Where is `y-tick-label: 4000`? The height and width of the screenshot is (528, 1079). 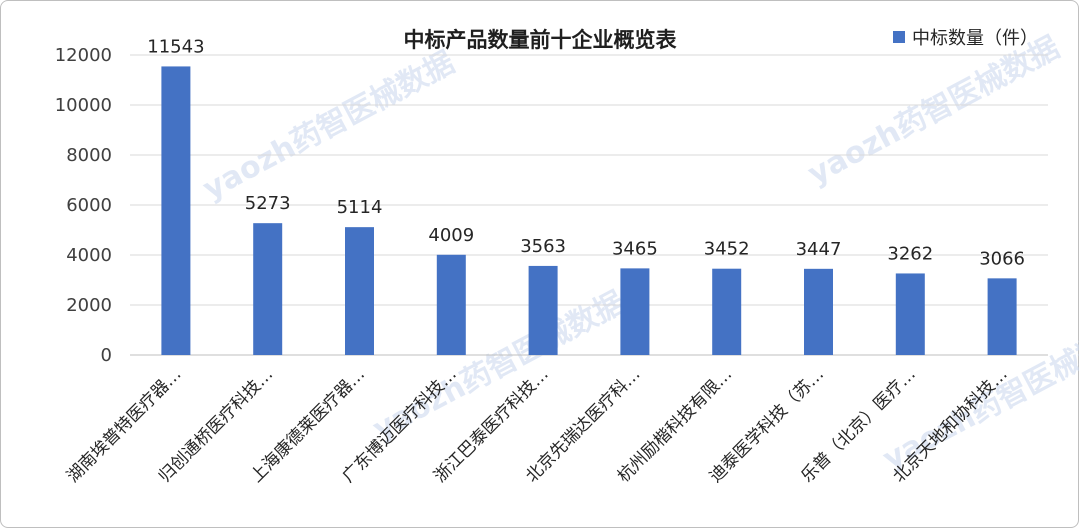 y-tick-label: 4000 is located at coordinates (89, 255).